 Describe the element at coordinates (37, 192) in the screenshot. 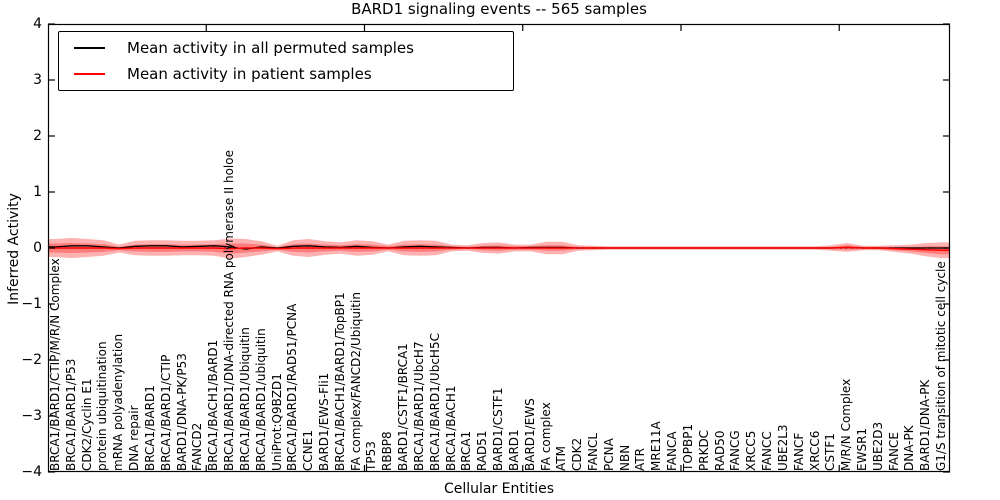

I see `y-tick-label: 1` at that location.